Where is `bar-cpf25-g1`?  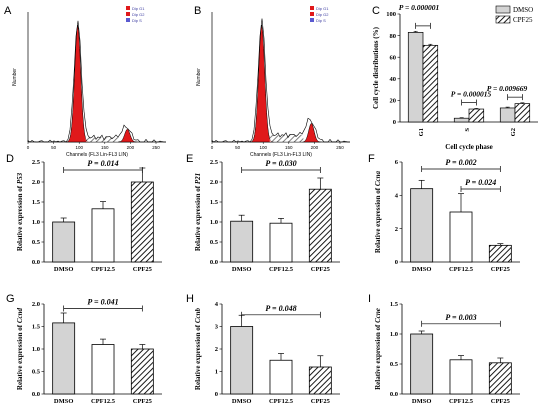 bar-cpf25-g1 is located at coordinates (430, 83).